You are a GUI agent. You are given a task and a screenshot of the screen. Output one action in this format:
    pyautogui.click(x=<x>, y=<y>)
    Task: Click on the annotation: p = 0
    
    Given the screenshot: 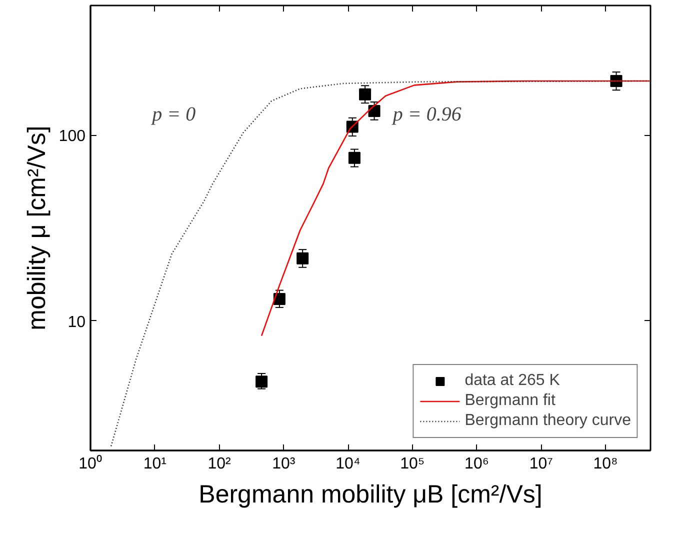 What is the action you would take?
    pyautogui.click(x=173, y=115)
    